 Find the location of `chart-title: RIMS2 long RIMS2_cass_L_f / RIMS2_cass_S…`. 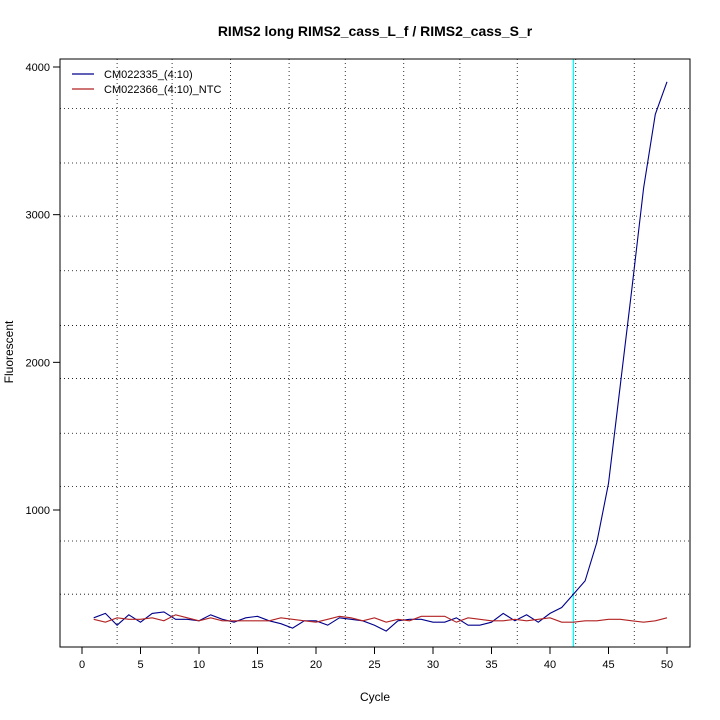

chart-title: RIMS2 long RIMS2_cass_L_f / RIMS2_cass_S… is located at coordinates (375, 31).